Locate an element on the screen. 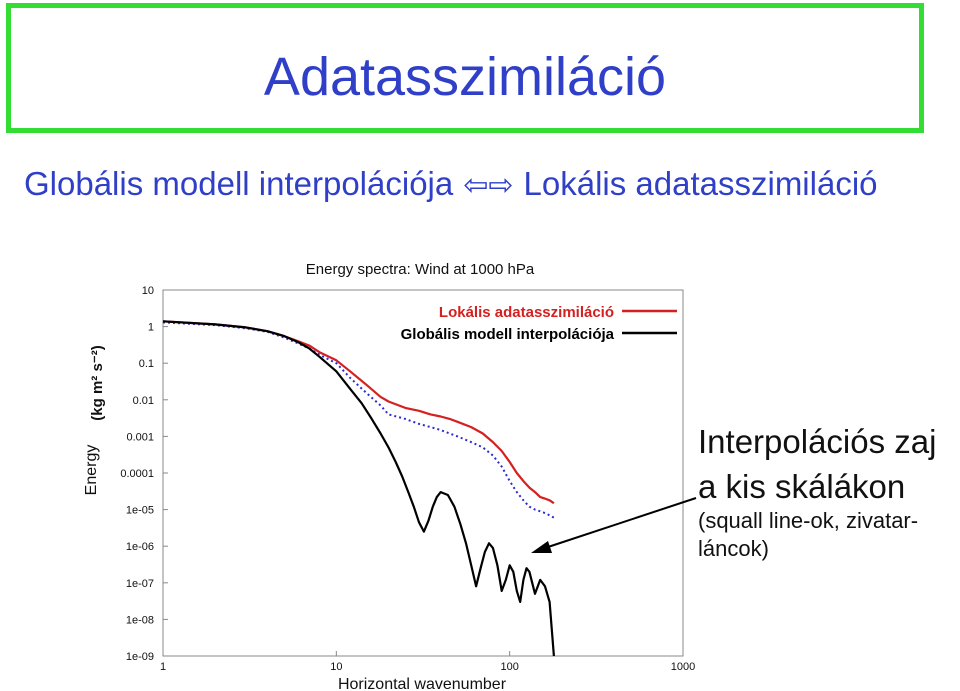  annotation-line-4: láncok) is located at coordinates (733, 548).